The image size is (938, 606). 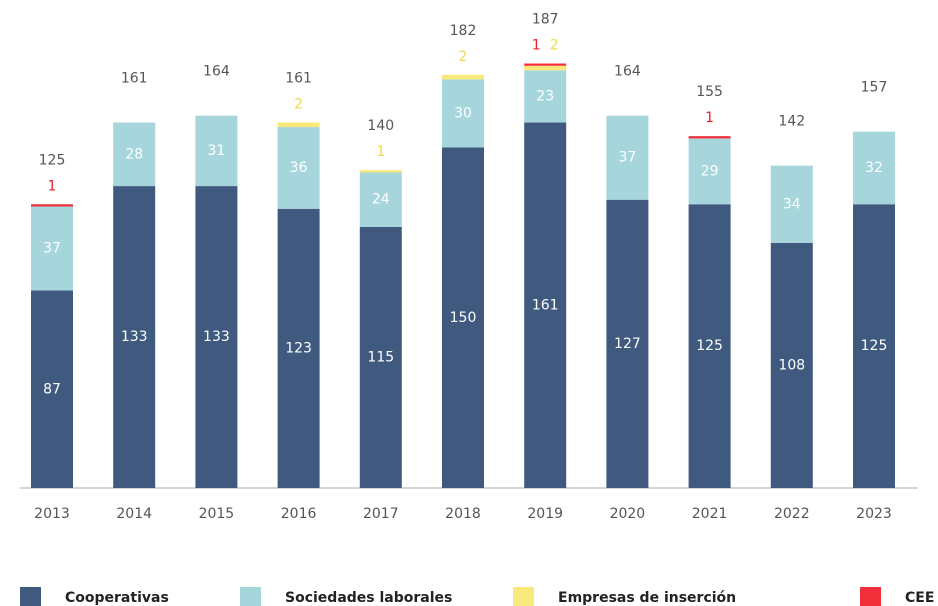 What do you see at coordinates (628, 514) in the screenshot?
I see `x-tick-label: 2020` at bounding box center [628, 514].